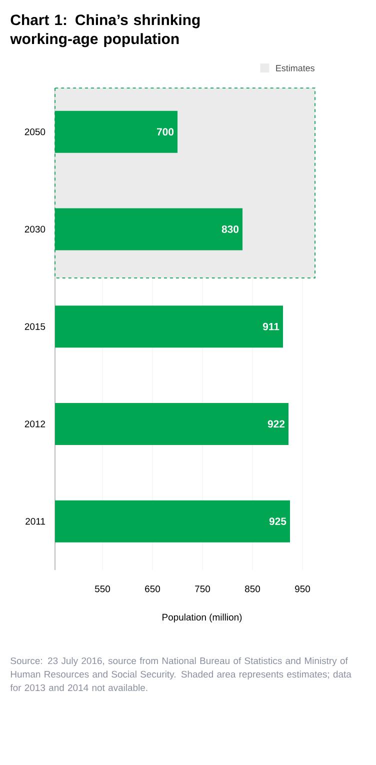 This screenshot has height=765, width=376. What do you see at coordinates (181, 674) in the screenshot?
I see `source-note: Source: 23 July 2016, source from National Bureau of Statistics and Ministry of Human Resources and Social Security. Shaded area represents estimates; data for 2013 and 2014 not available.` at bounding box center [181, 674].